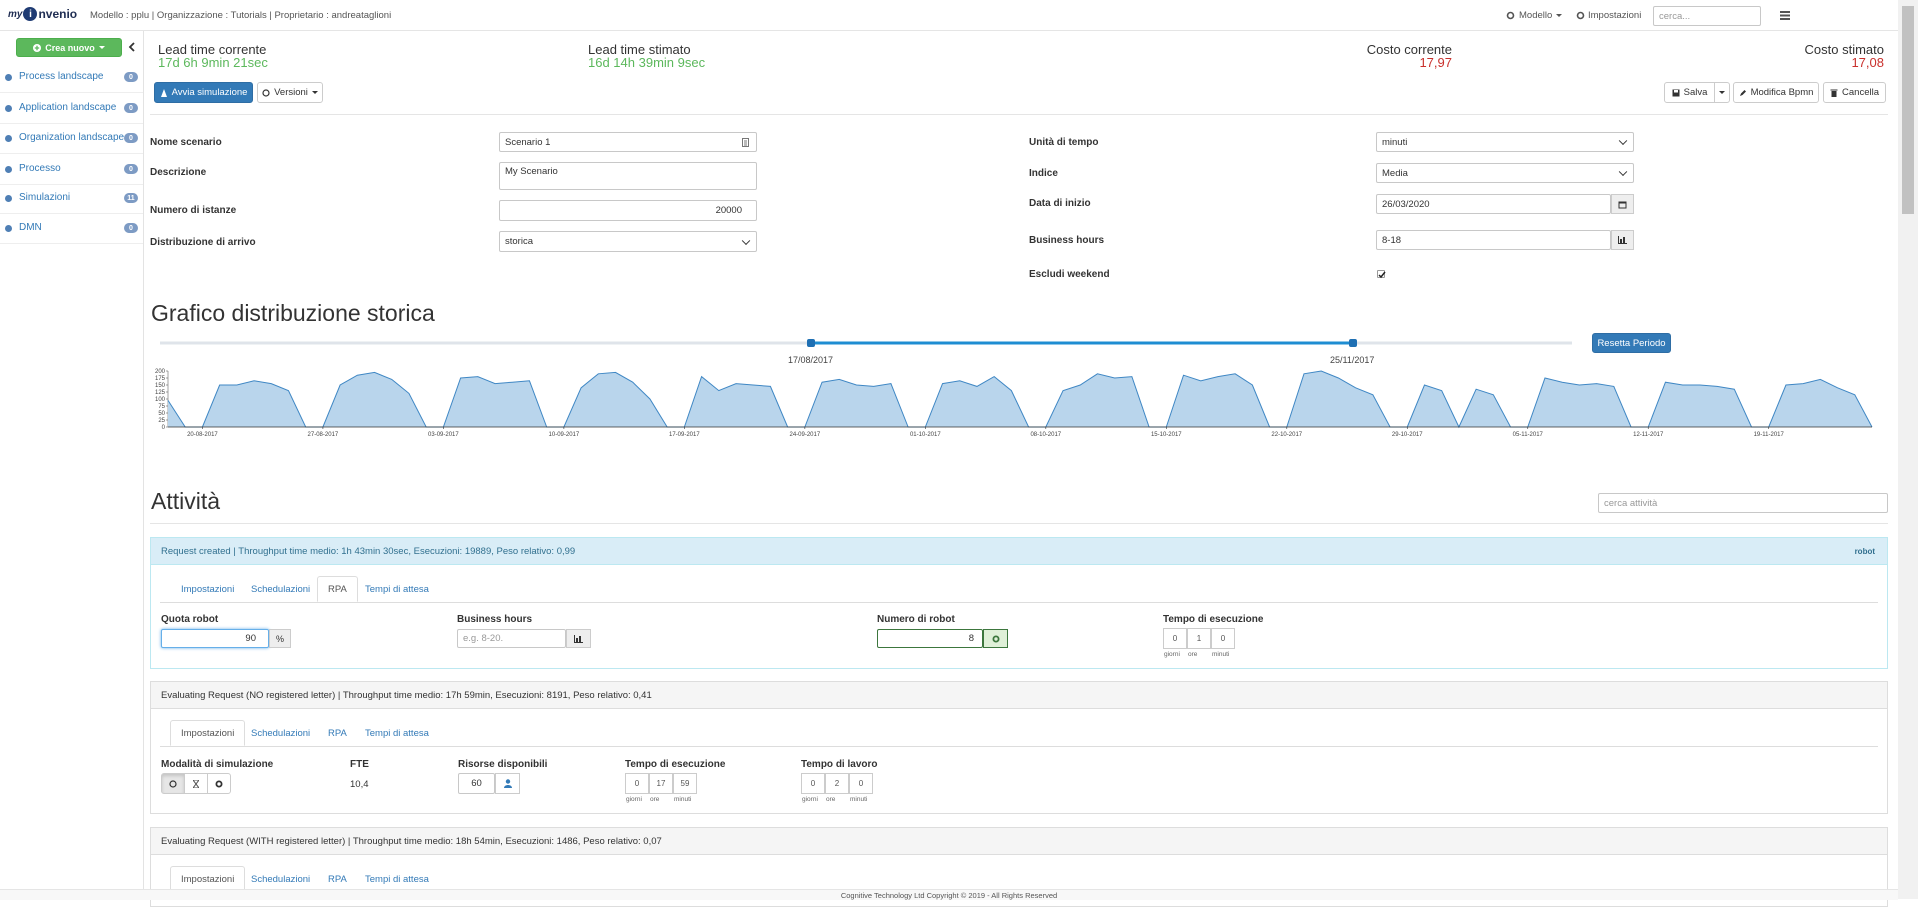 The width and height of the screenshot is (1918, 907). Describe the element at coordinates (1493, 240) in the screenshot. I see `business-hours-input: 8-18` at that location.